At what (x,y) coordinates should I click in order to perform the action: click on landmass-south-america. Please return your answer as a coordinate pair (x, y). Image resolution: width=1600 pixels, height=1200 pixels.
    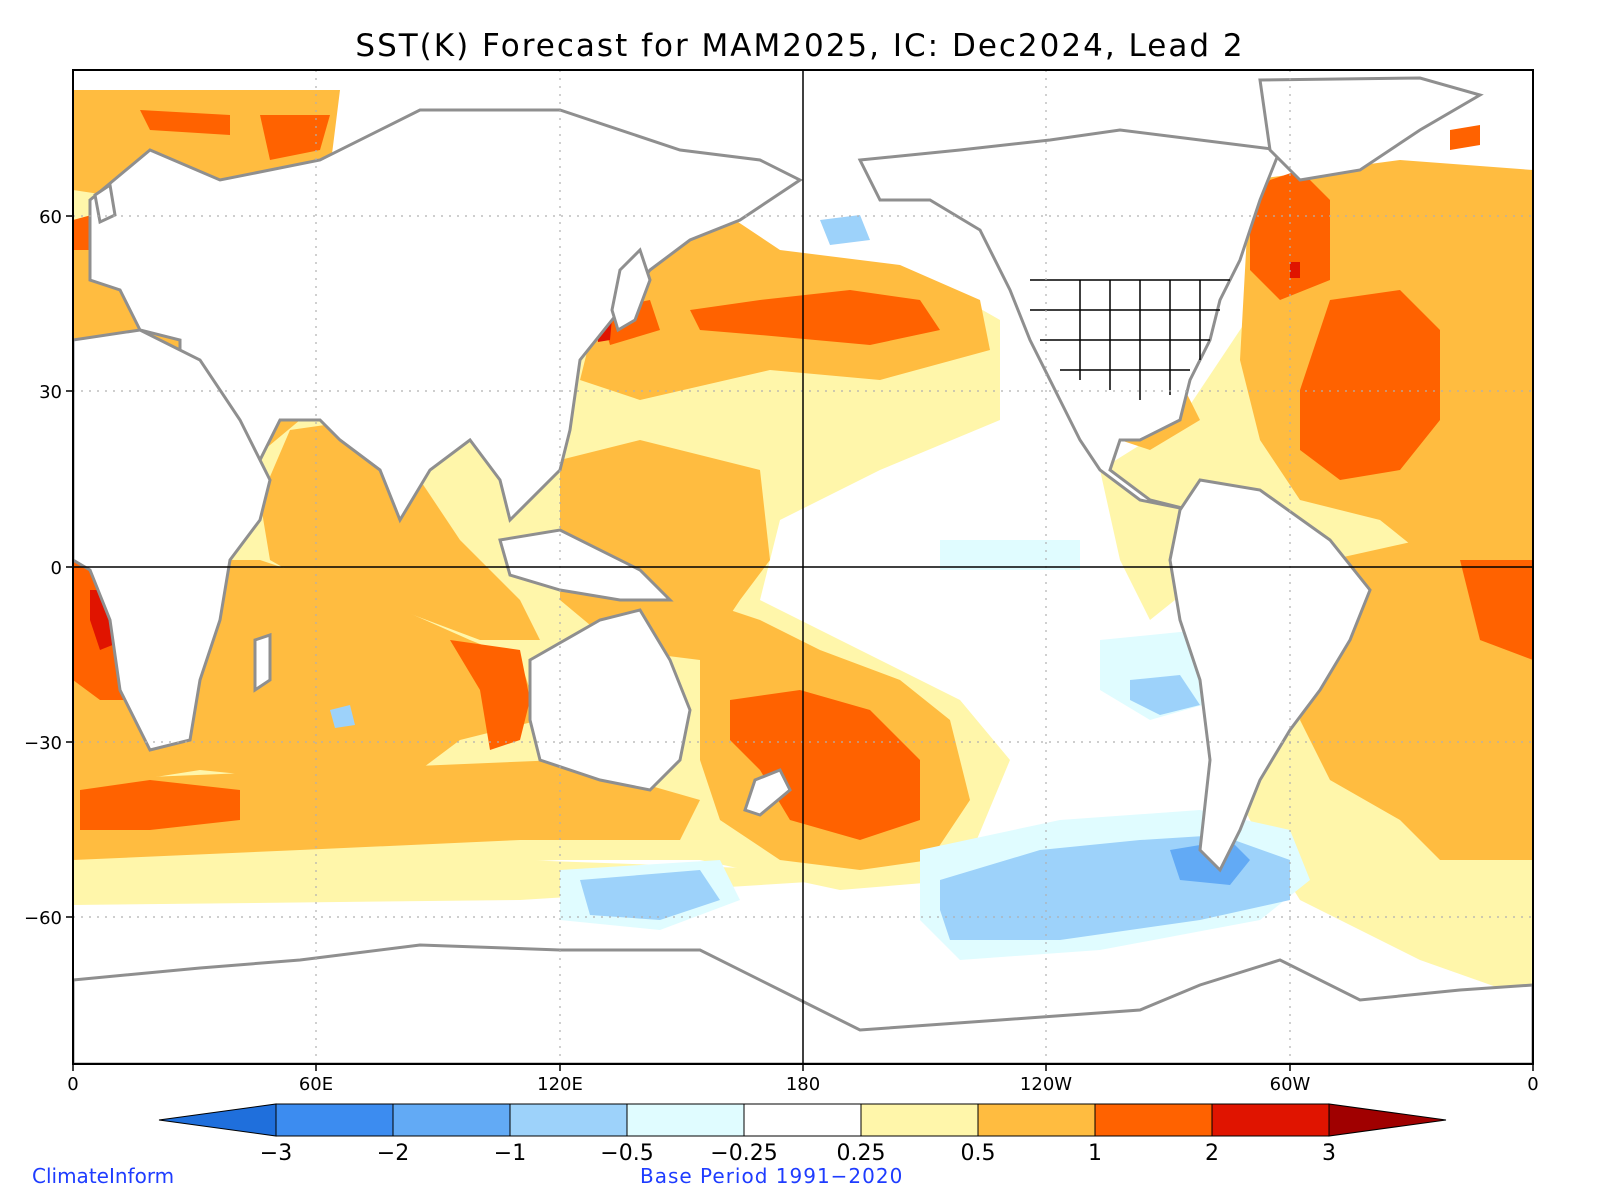
    Looking at the image, I should click on (1270, 675).